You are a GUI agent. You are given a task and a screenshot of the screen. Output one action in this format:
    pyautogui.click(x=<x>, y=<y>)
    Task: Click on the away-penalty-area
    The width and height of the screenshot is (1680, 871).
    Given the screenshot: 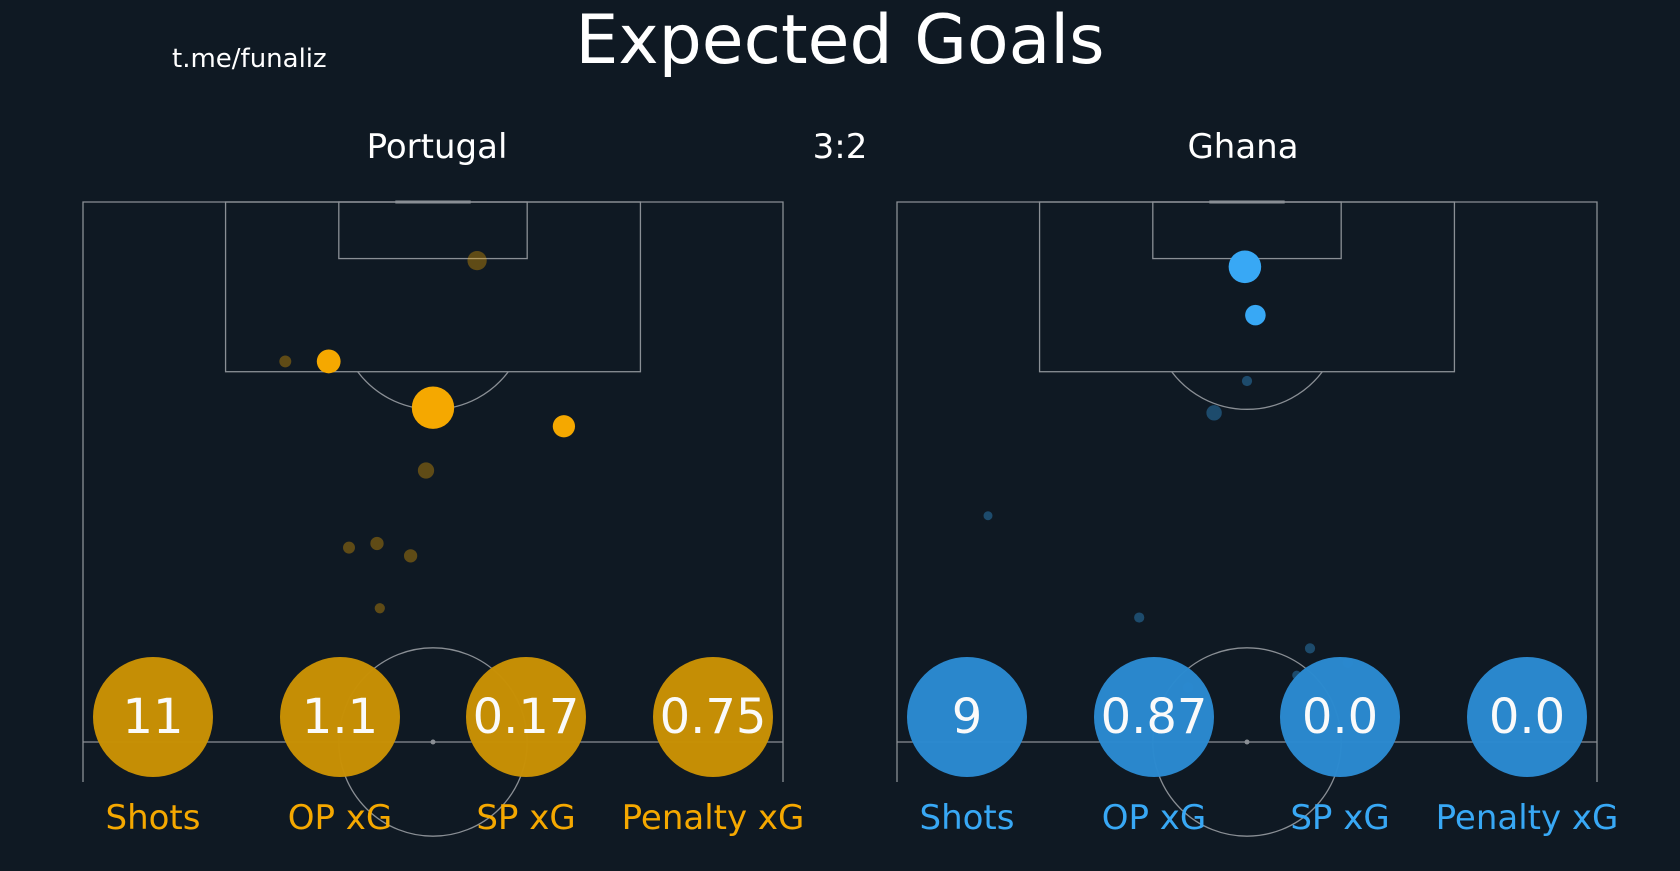 What is the action you would take?
    pyautogui.click(x=1247, y=287)
    